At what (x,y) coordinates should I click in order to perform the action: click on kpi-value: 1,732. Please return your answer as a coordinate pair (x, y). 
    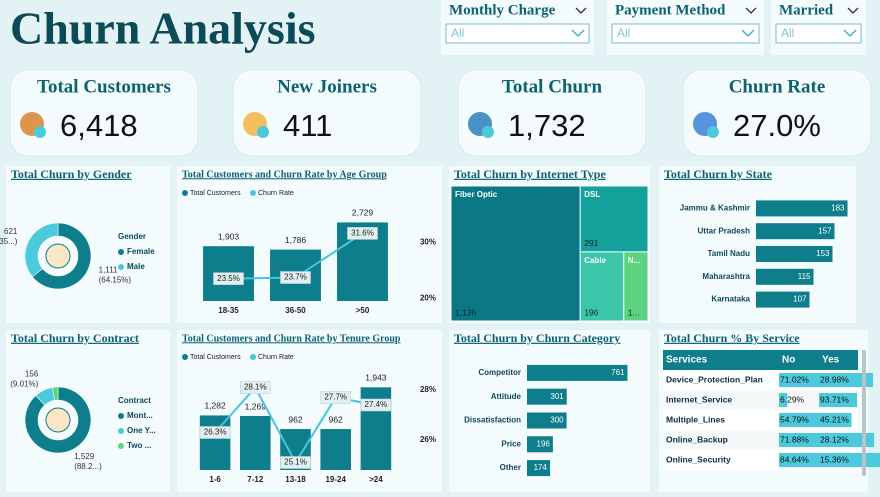
    Looking at the image, I should click on (547, 125).